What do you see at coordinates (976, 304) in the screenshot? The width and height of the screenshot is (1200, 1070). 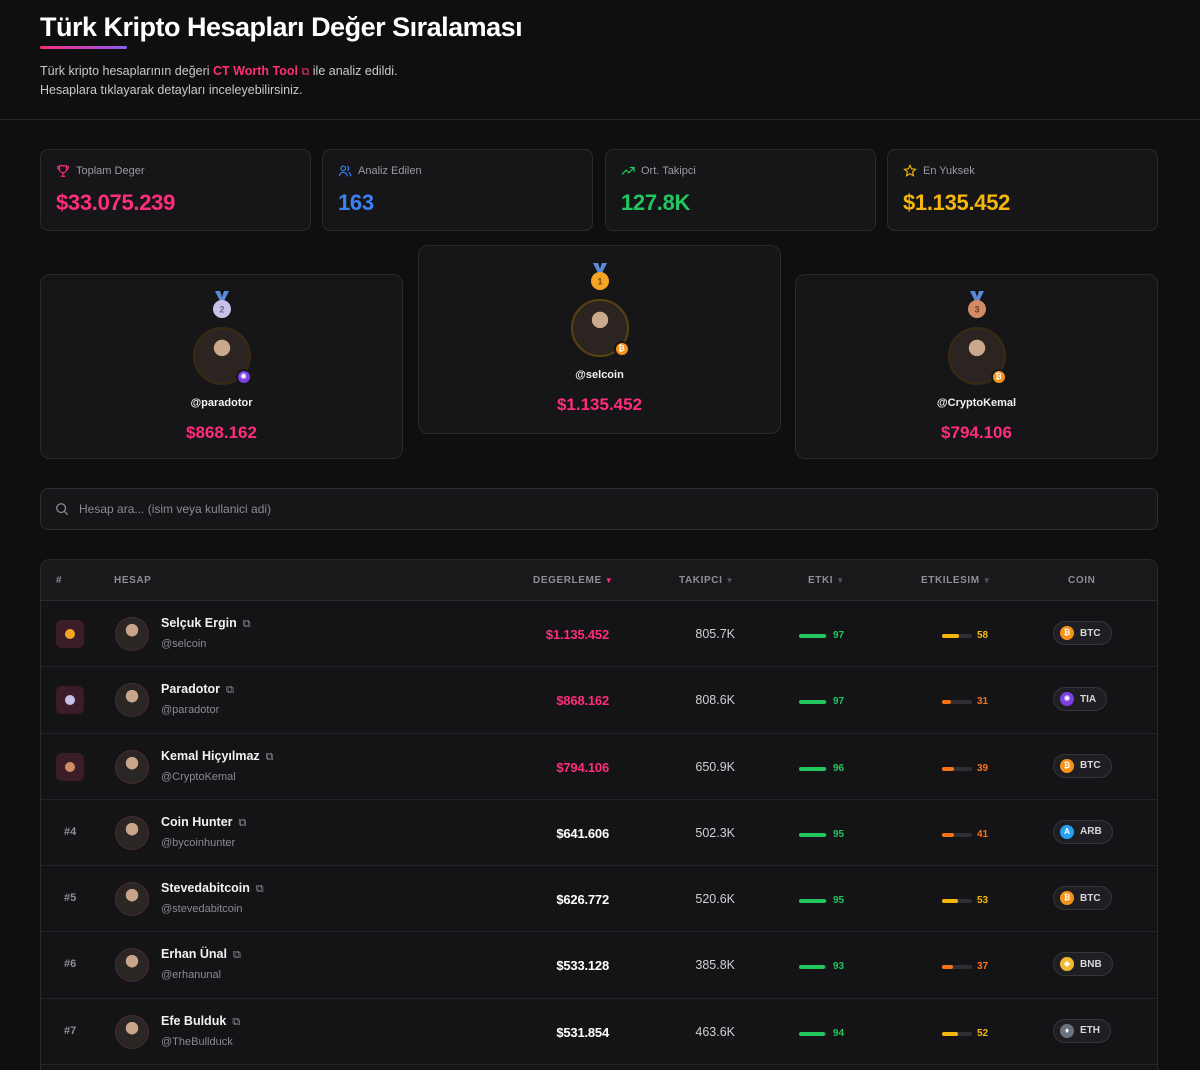 I see `bronze-medal-icon: 3` at bounding box center [976, 304].